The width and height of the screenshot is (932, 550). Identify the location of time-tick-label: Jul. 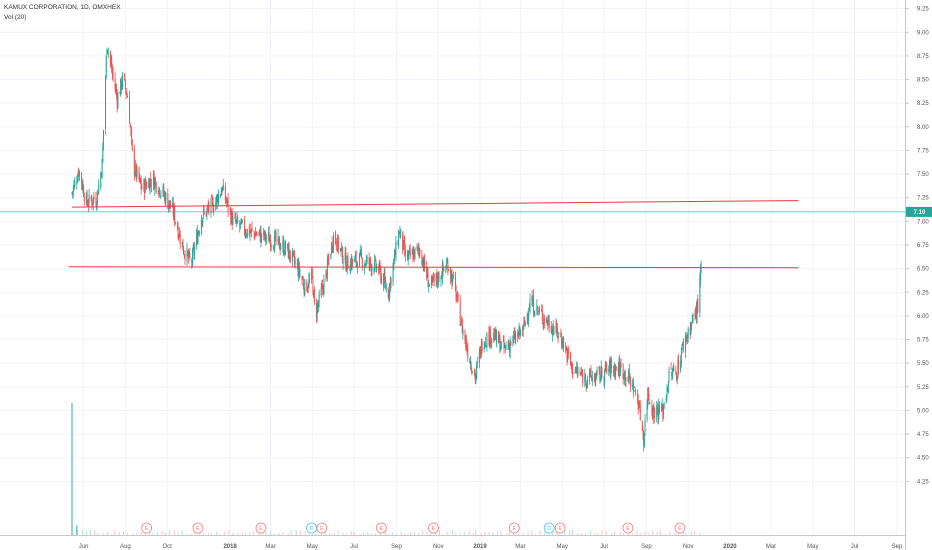
(604, 547).